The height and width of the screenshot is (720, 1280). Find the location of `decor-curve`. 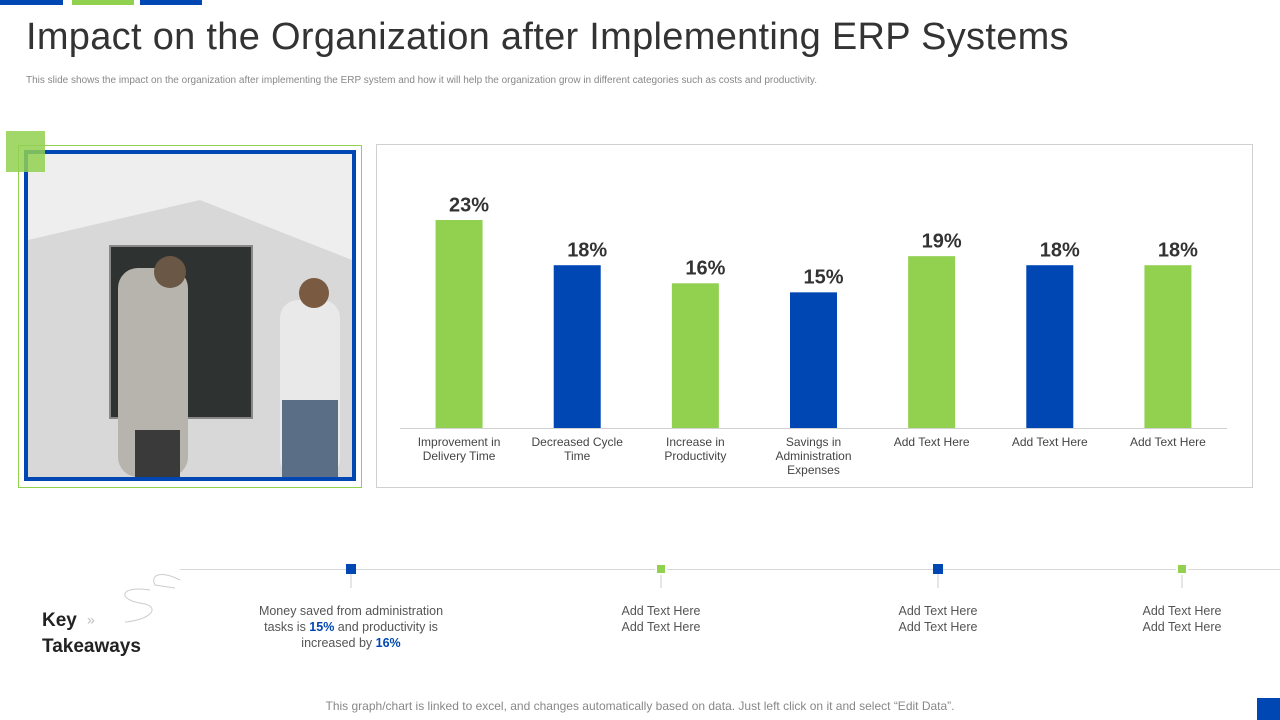

decor-curve is located at coordinates (152, 598).